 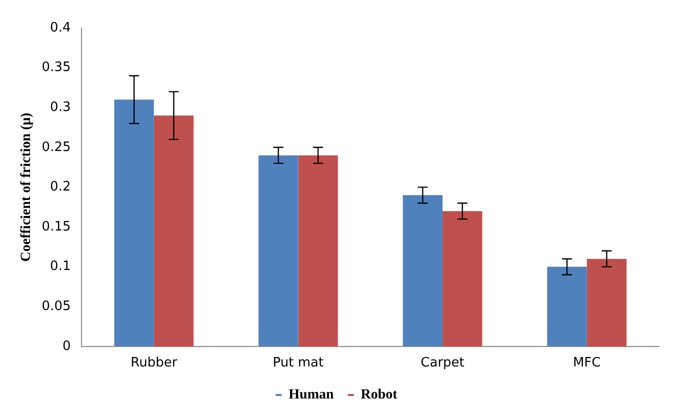 I want to click on legend-label: Robot, so click(x=379, y=395).